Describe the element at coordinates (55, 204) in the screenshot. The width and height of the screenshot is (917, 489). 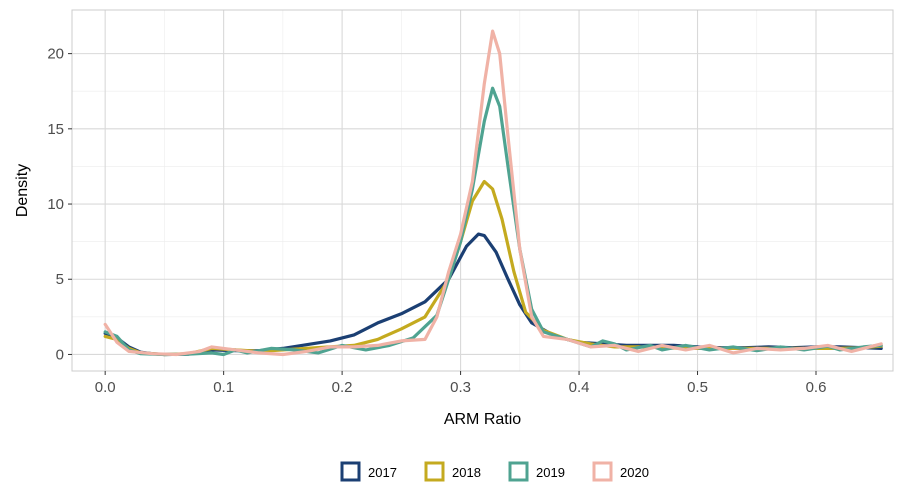
I see `y-tick-label: 10` at that location.